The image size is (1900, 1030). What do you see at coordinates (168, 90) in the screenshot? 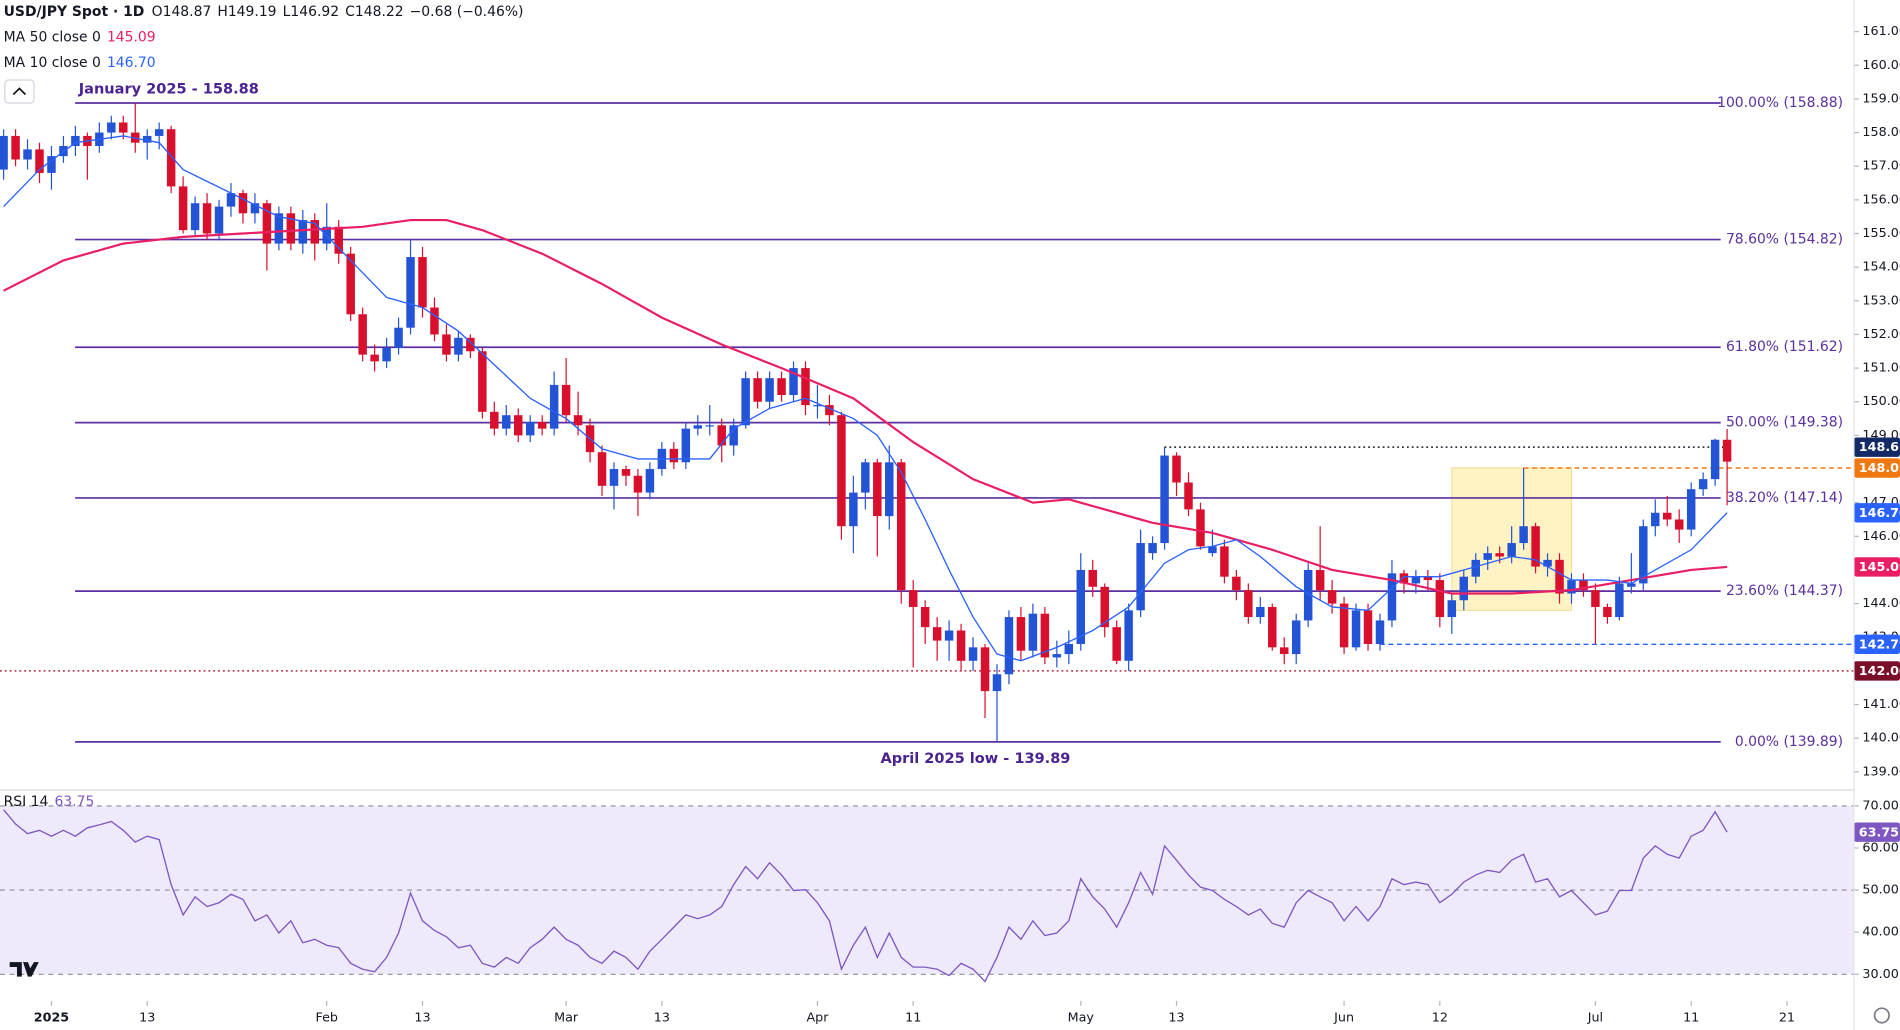
I see `annotation: January 2025 - 158.88` at bounding box center [168, 90].